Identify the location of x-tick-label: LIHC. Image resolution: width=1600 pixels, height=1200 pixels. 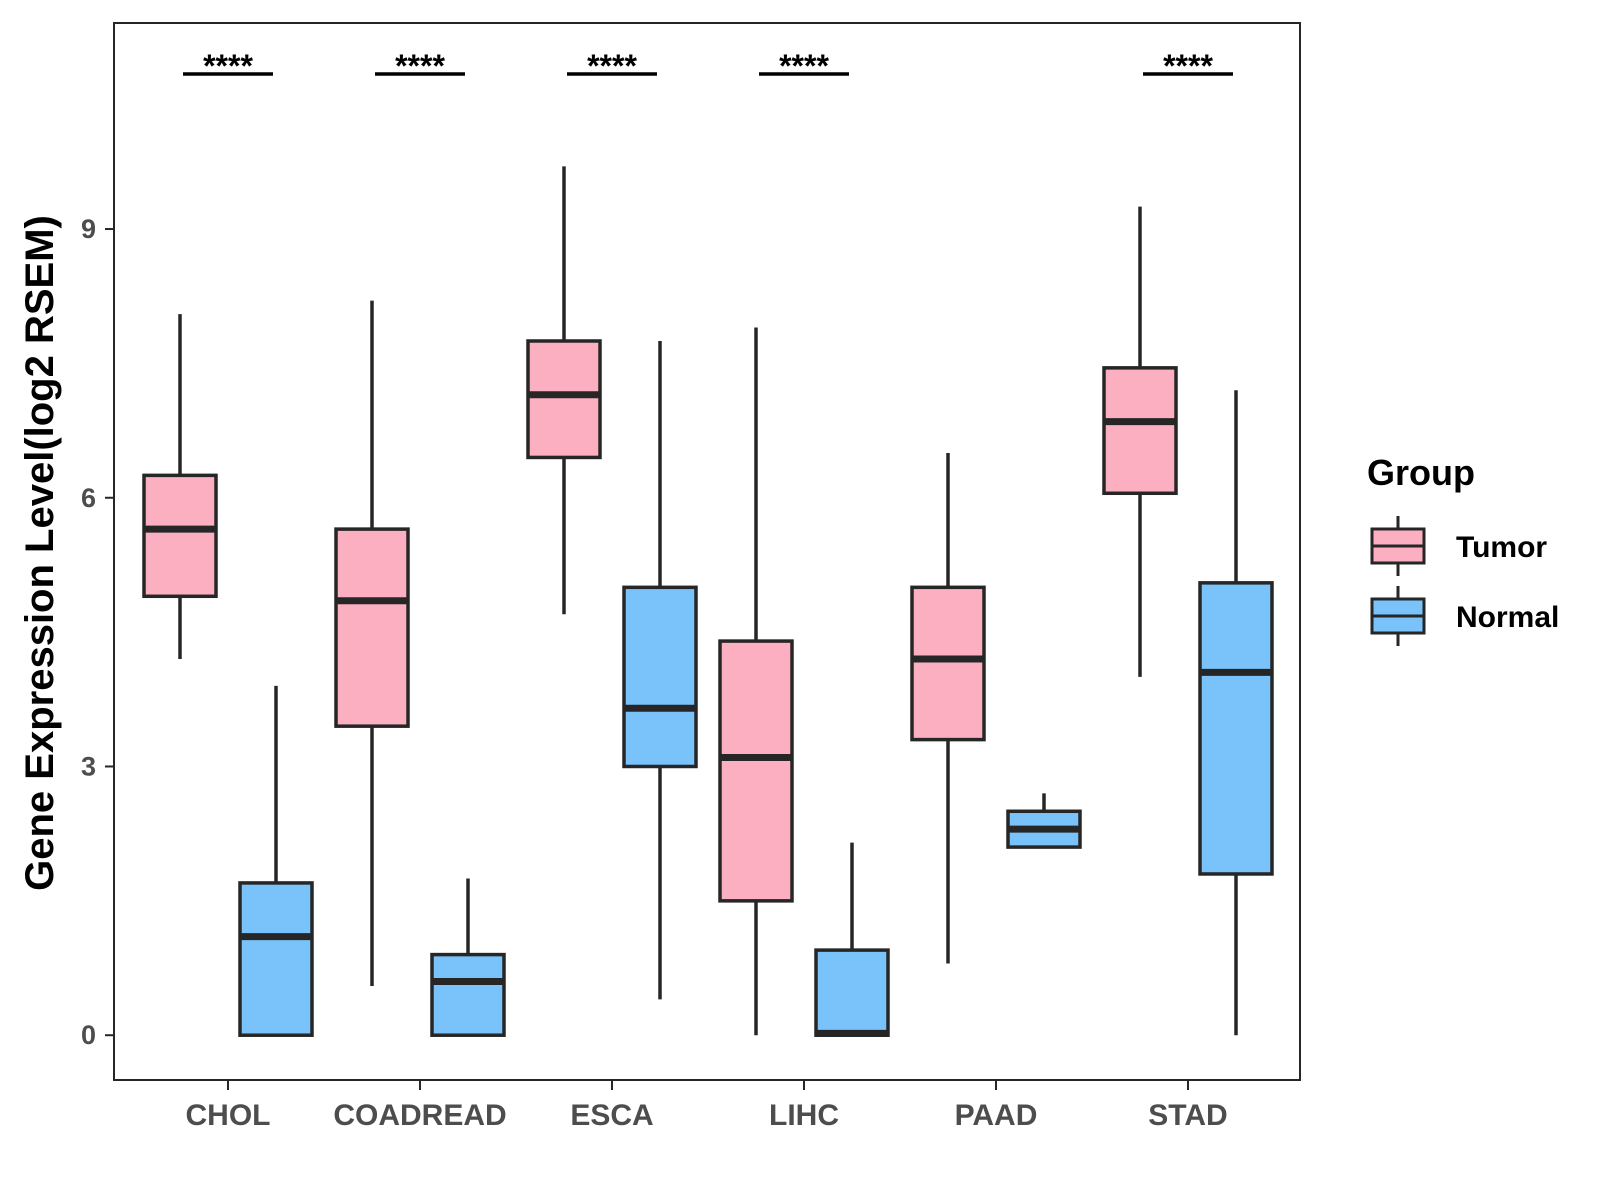
(804, 1115).